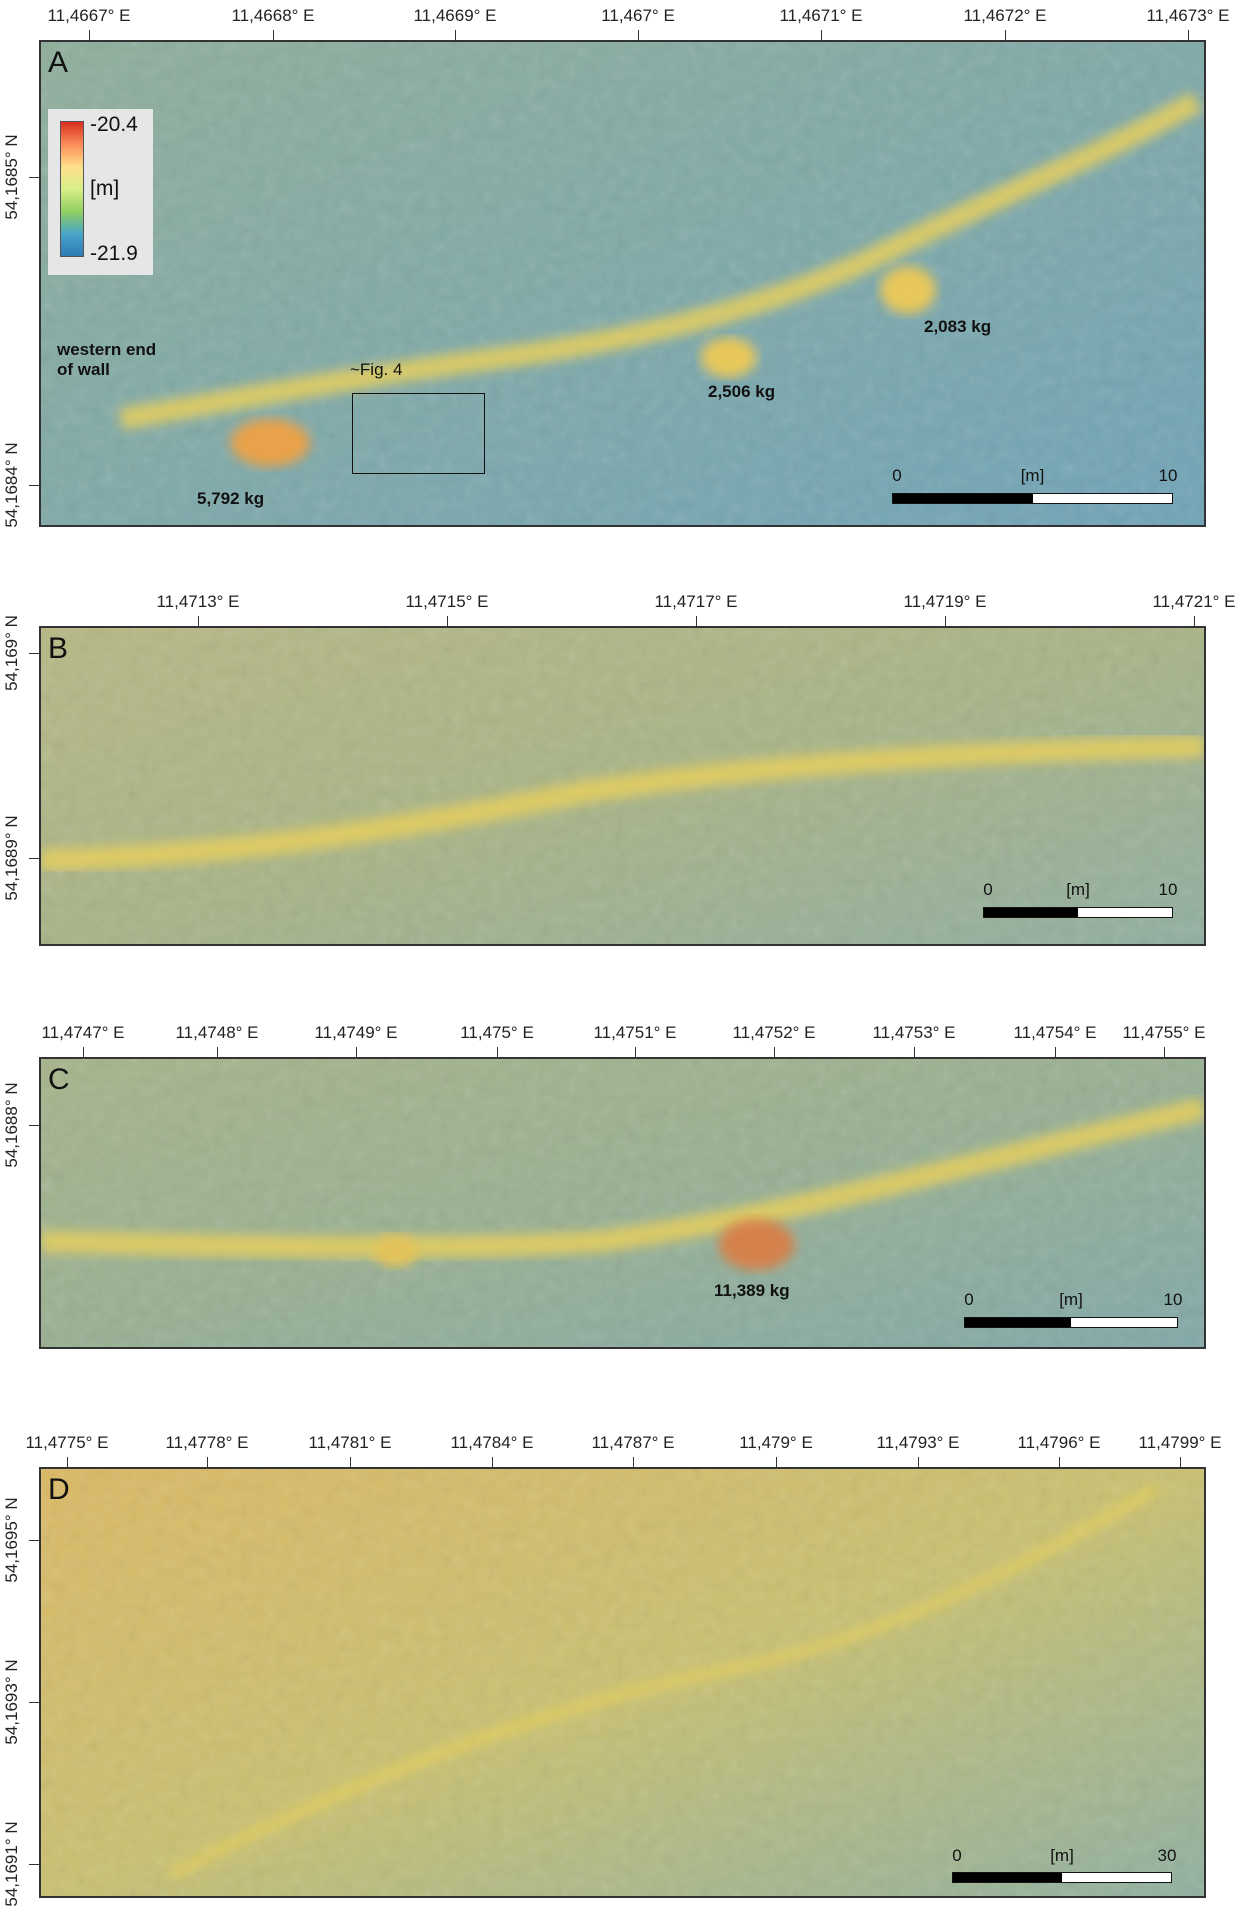 The width and height of the screenshot is (1245, 1920). What do you see at coordinates (59, 1489) in the screenshot?
I see `panel-letter: D` at bounding box center [59, 1489].